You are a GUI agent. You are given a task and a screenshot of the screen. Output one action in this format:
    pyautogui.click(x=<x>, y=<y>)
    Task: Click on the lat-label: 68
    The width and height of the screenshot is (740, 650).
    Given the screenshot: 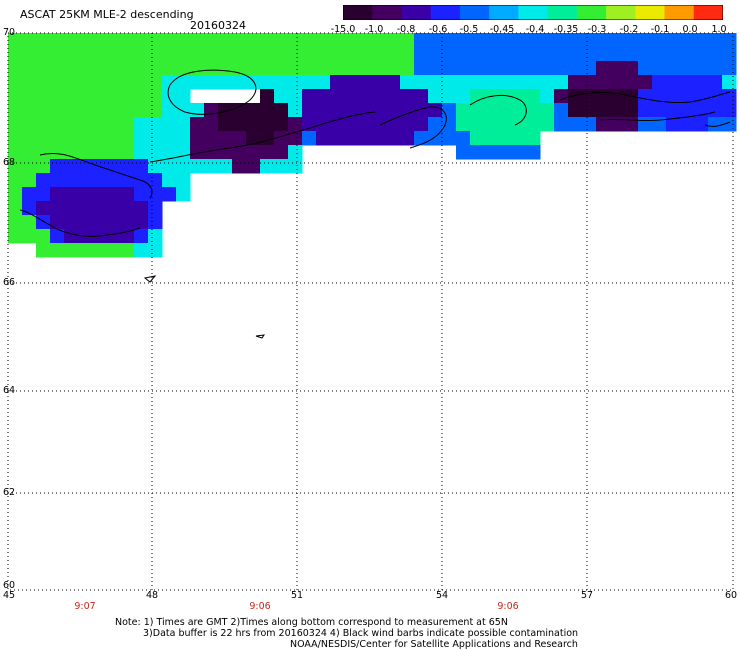 What is the action you would take?
    pyautogui.click(x=9, y=162)
    